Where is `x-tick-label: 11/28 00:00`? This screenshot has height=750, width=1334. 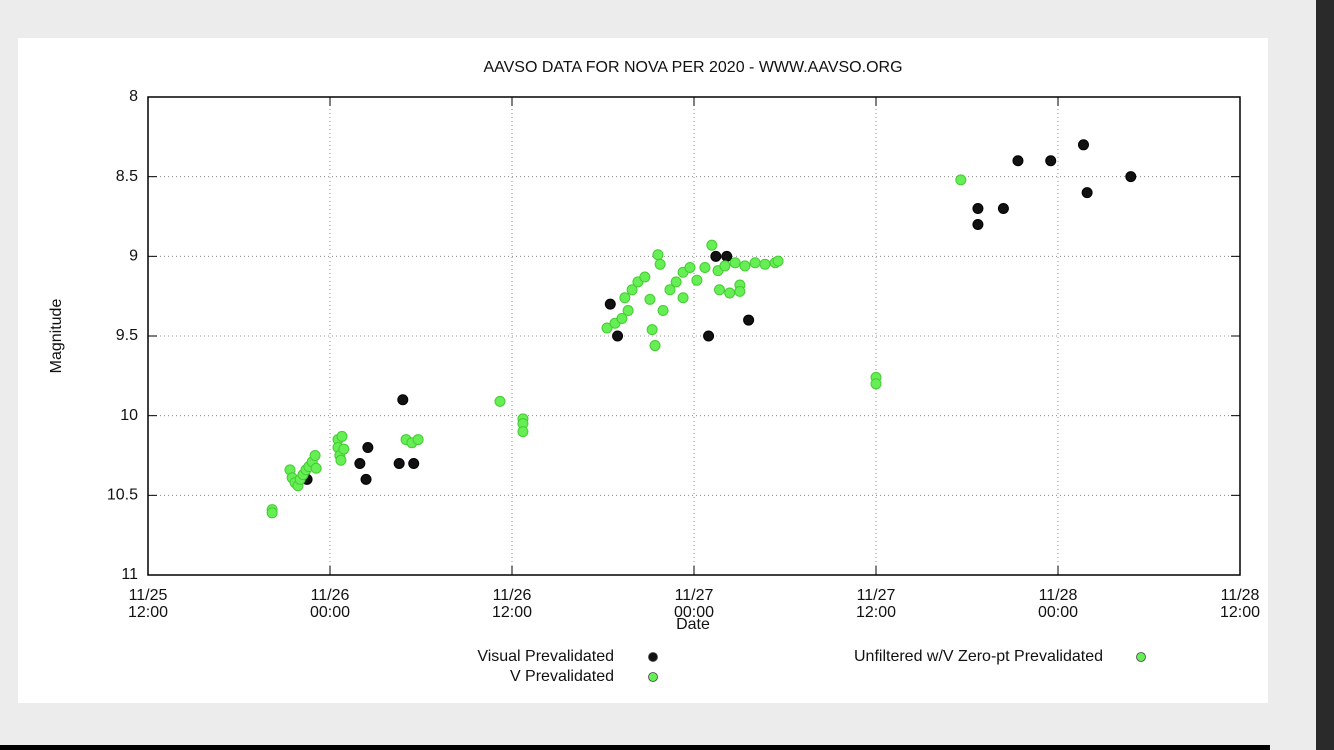 x-tick-label: 11/28 00:00 is located at coordinates (1058, 604).